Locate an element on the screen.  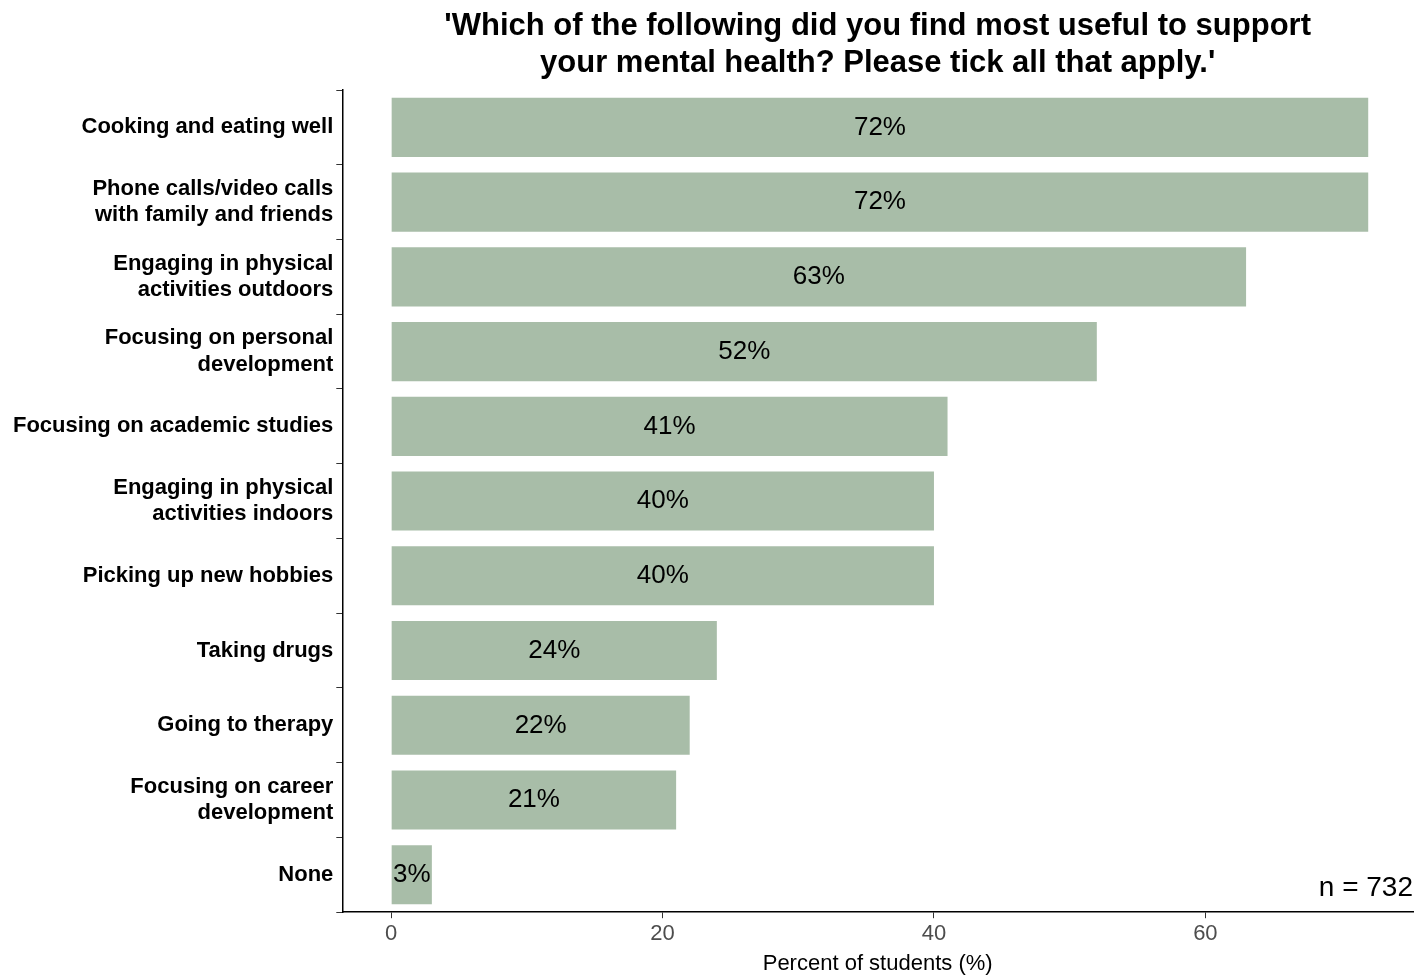
y-tick-label: None is located at coordinates (306, 873).